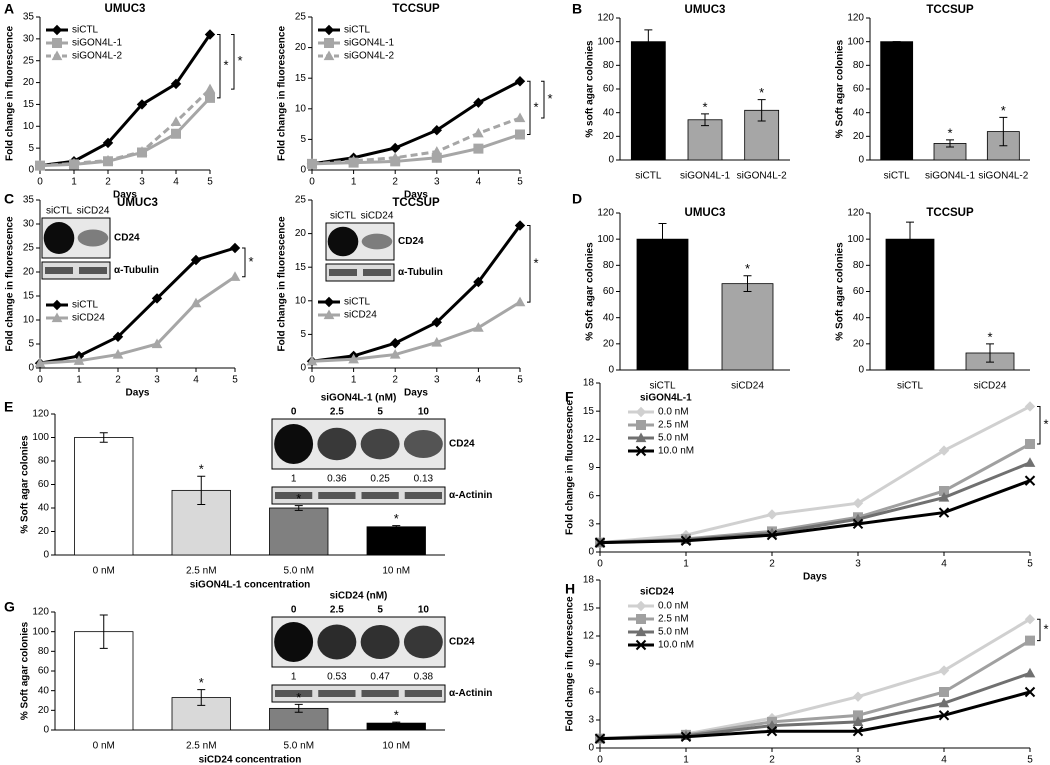  Describe the element at coordinates (591, 692) in the screenshot. I see `y-tick-label: 6` at that location.